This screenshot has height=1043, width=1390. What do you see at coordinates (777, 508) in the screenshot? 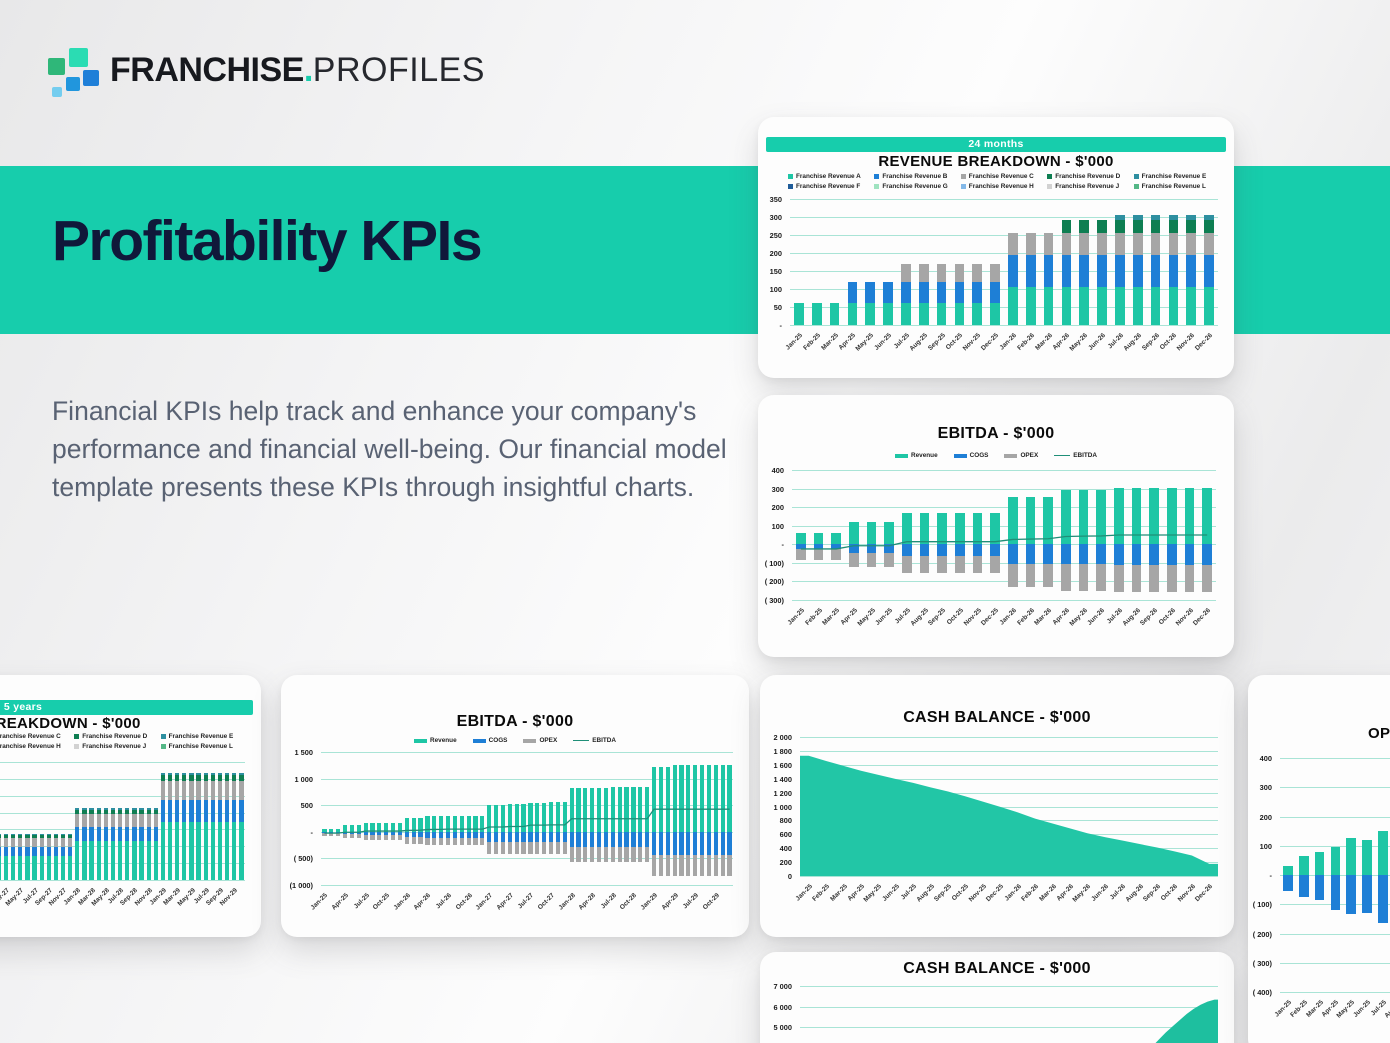
I see `y-tick-label: 200` at bounding box center [777, 508].